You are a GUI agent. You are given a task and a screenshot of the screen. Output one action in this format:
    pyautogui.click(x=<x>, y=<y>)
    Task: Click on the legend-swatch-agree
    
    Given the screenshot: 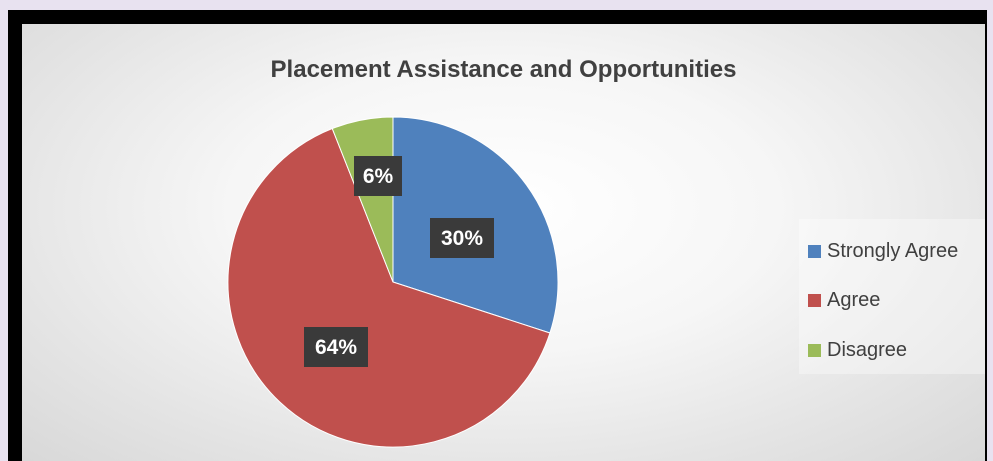 What is the action you would take?
    pyautogui.click(x=814, y=300)
    